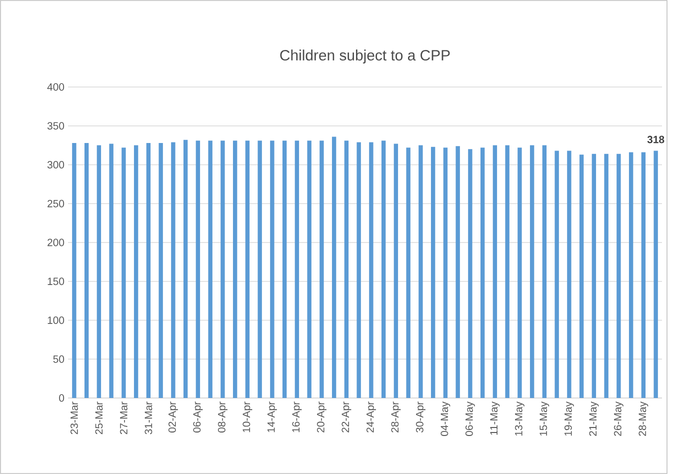 The image size is (675, 474). I want to click on x-tick-label: 08-Apr, so click(223, 417).